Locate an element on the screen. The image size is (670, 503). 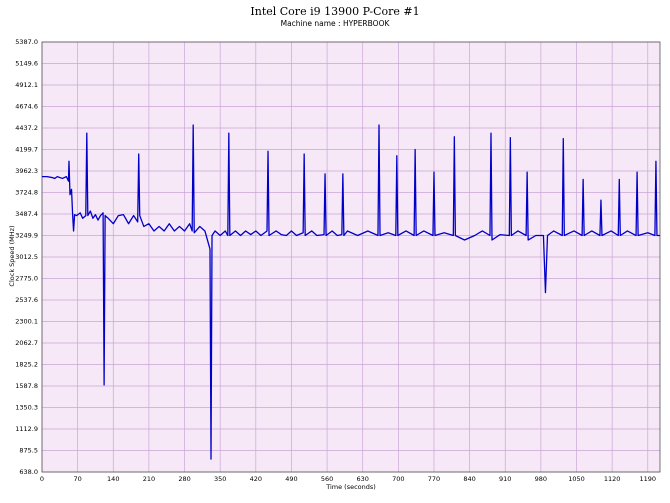
x-tick-label: 70 is located at coordinates (77, 479).